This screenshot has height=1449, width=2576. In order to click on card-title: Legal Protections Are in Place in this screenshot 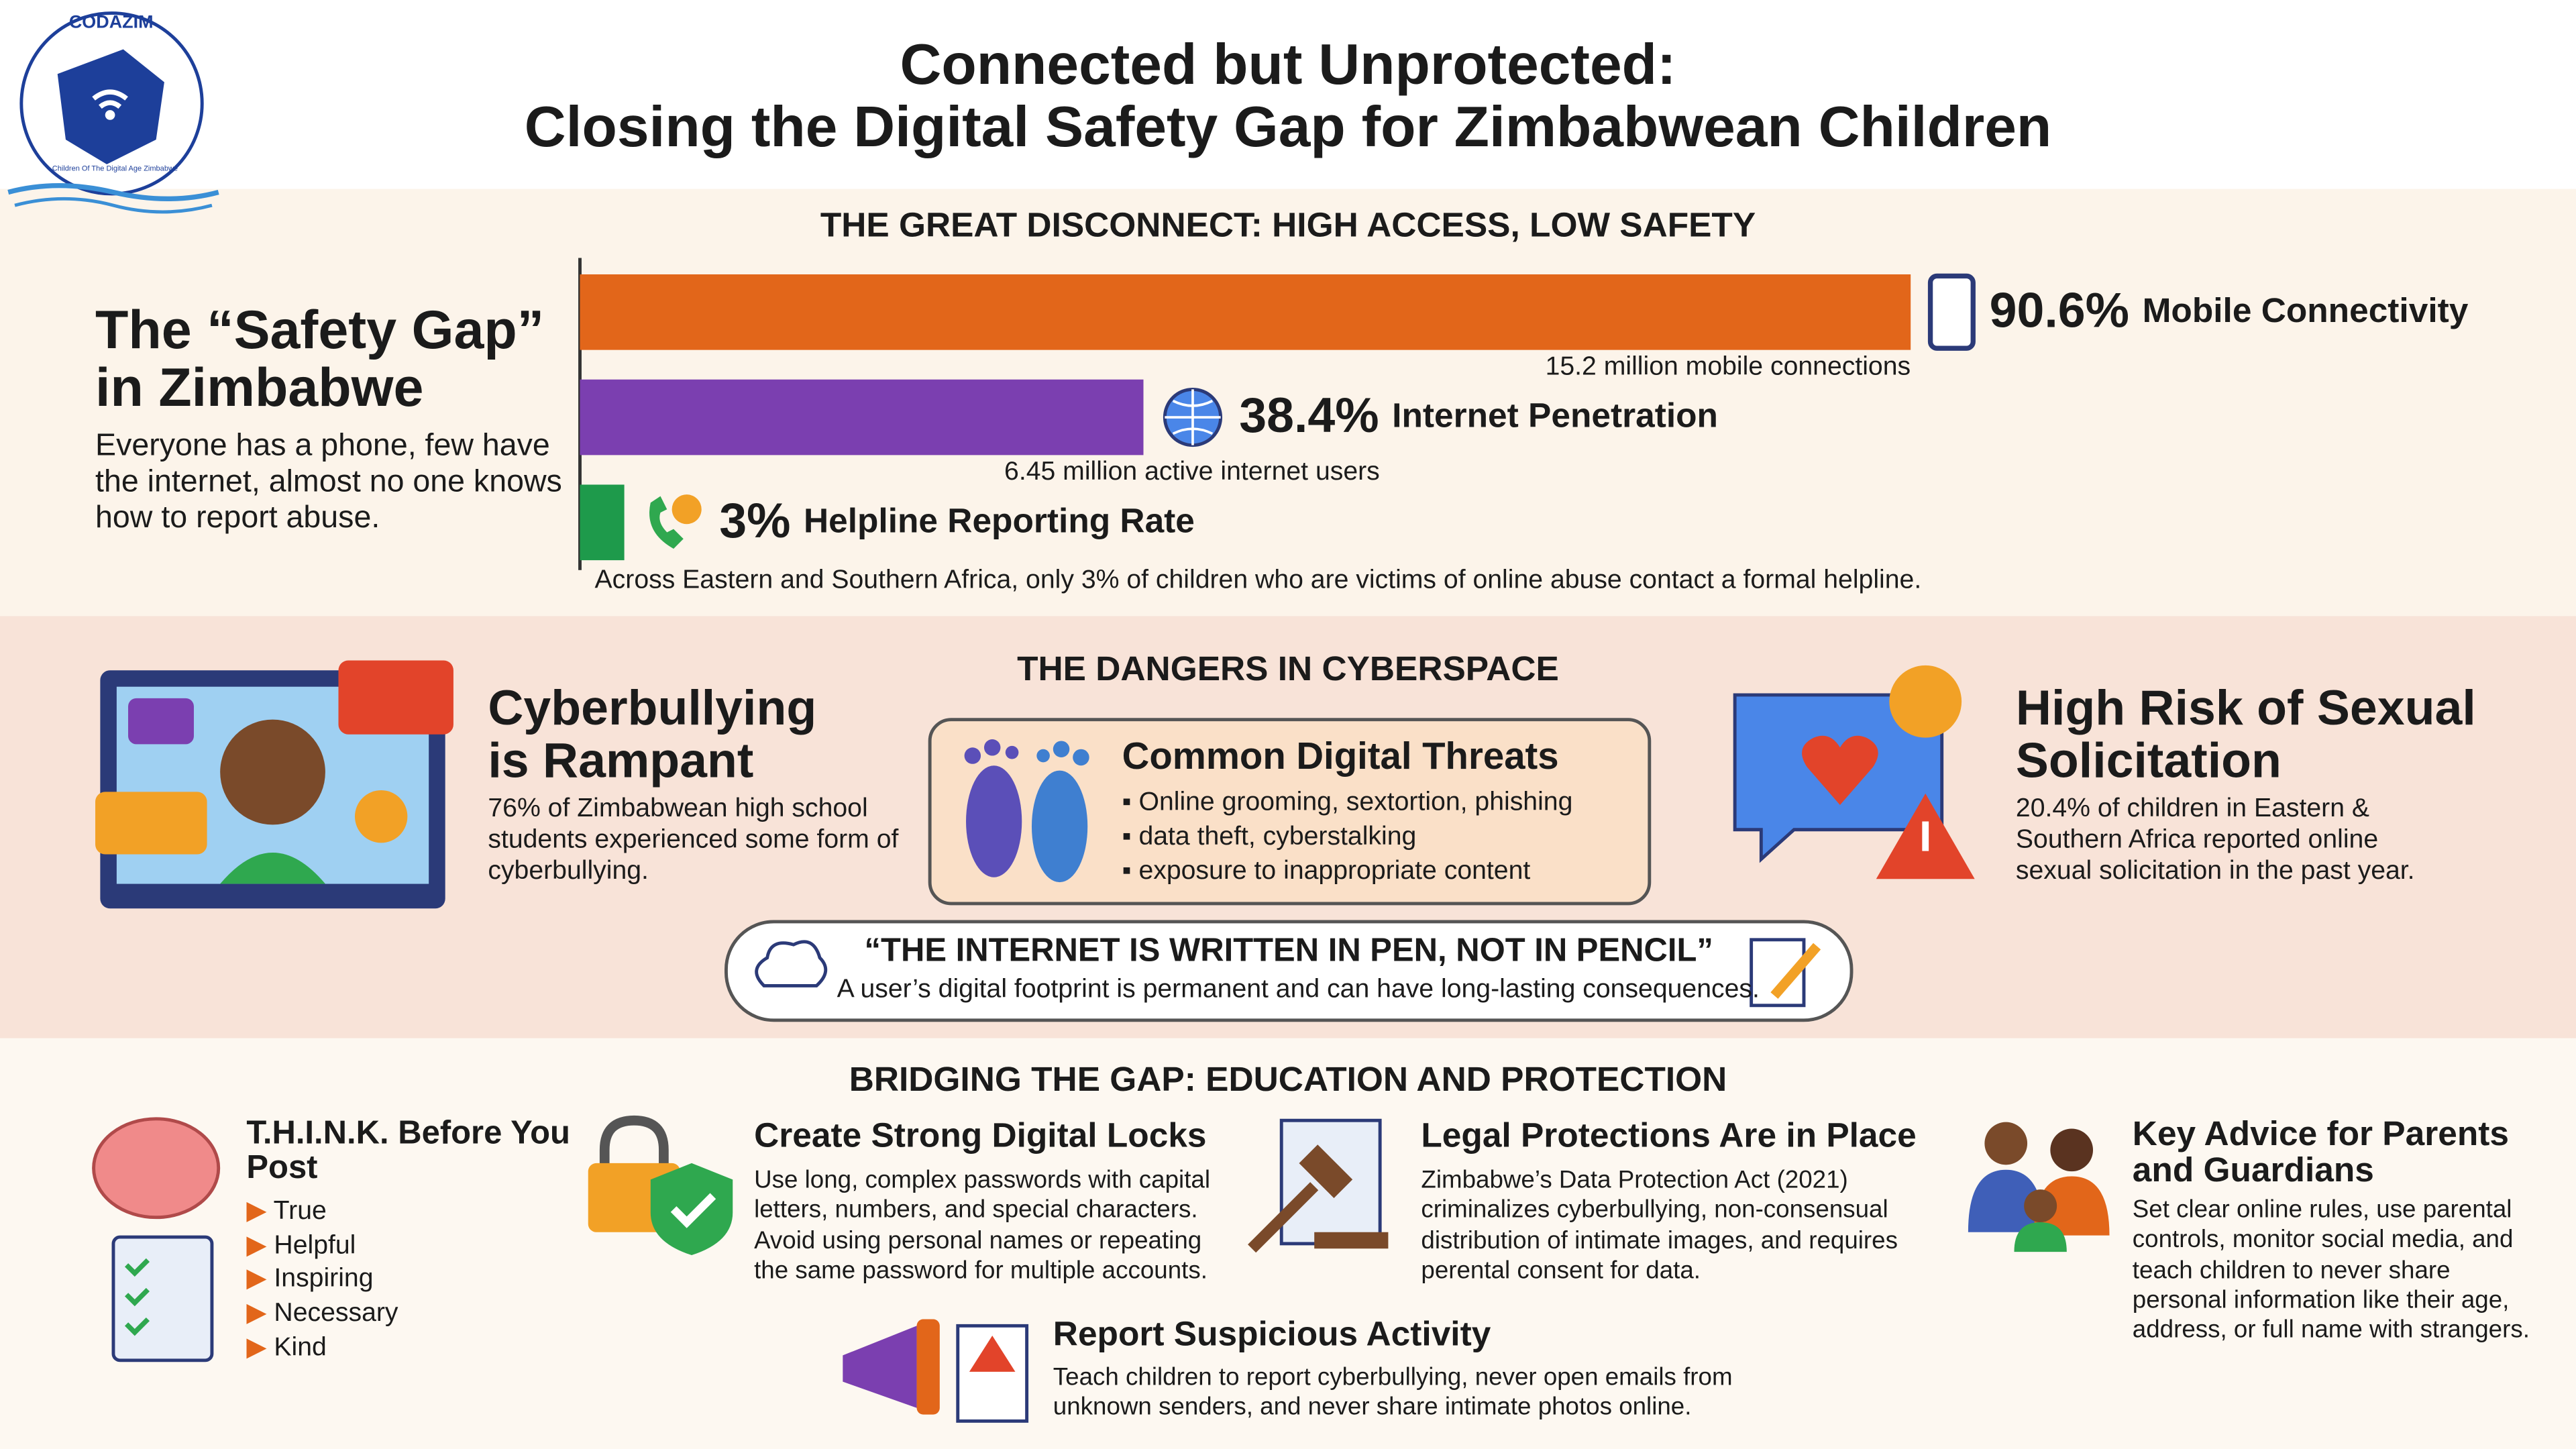, I will do `click(1669, 1136)`.